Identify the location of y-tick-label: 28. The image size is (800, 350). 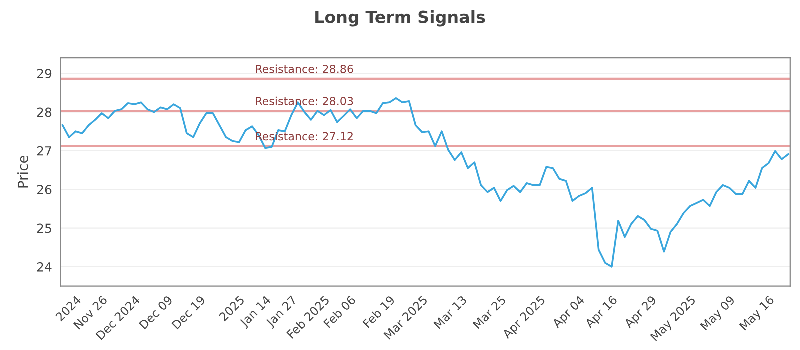
(44, 113).